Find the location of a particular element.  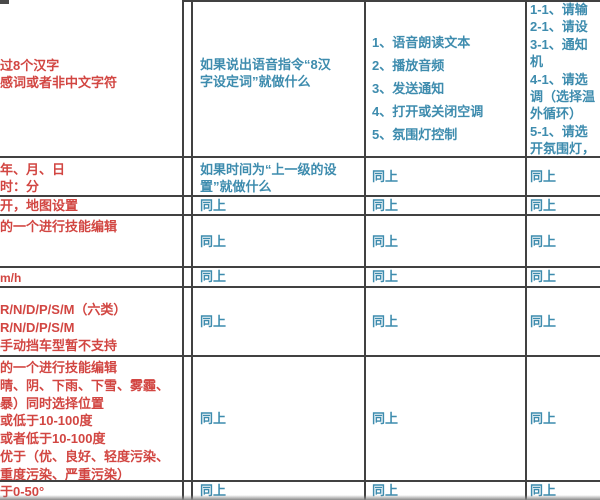

table-cell-r4-c1: 的一个进行技能编辑 is located at coordinates (92, 242).